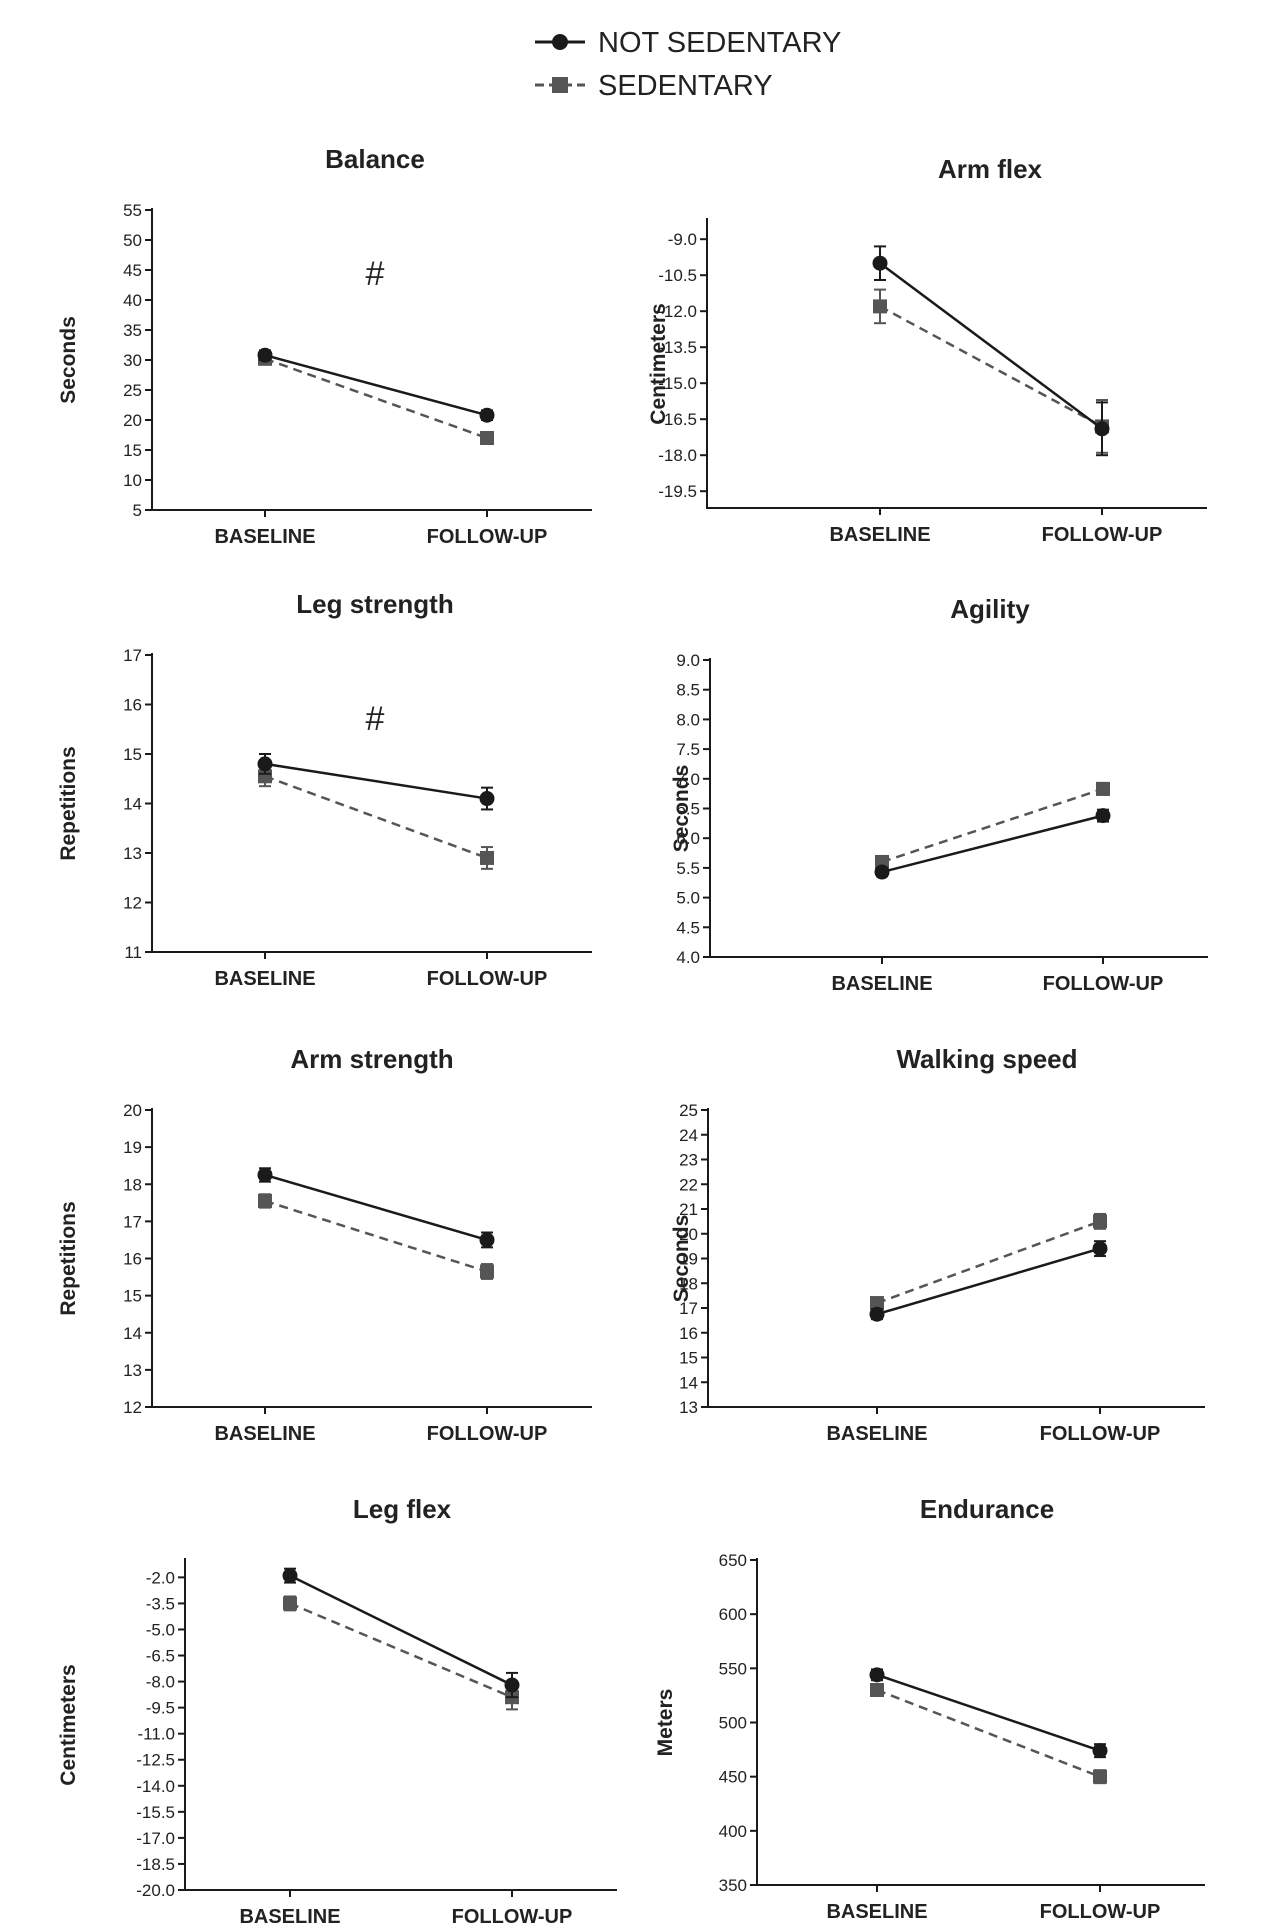 This screenshot has width=1273, height=1924. What do you see at coordinates (987, 1509) in the screenshot?
I see `chart-title: Endurance` at bounding box center [987, 1509].